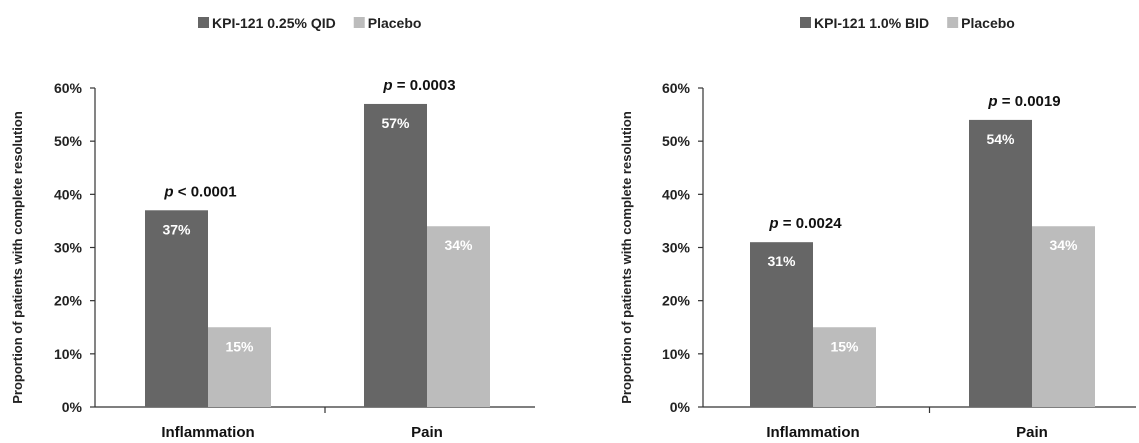 This screenshot has width=1139, height=443. What do you see at coordinates (176, 229) in the screenshot?
I see `bar-value-label: 37%` at bounding box center [176, 229].